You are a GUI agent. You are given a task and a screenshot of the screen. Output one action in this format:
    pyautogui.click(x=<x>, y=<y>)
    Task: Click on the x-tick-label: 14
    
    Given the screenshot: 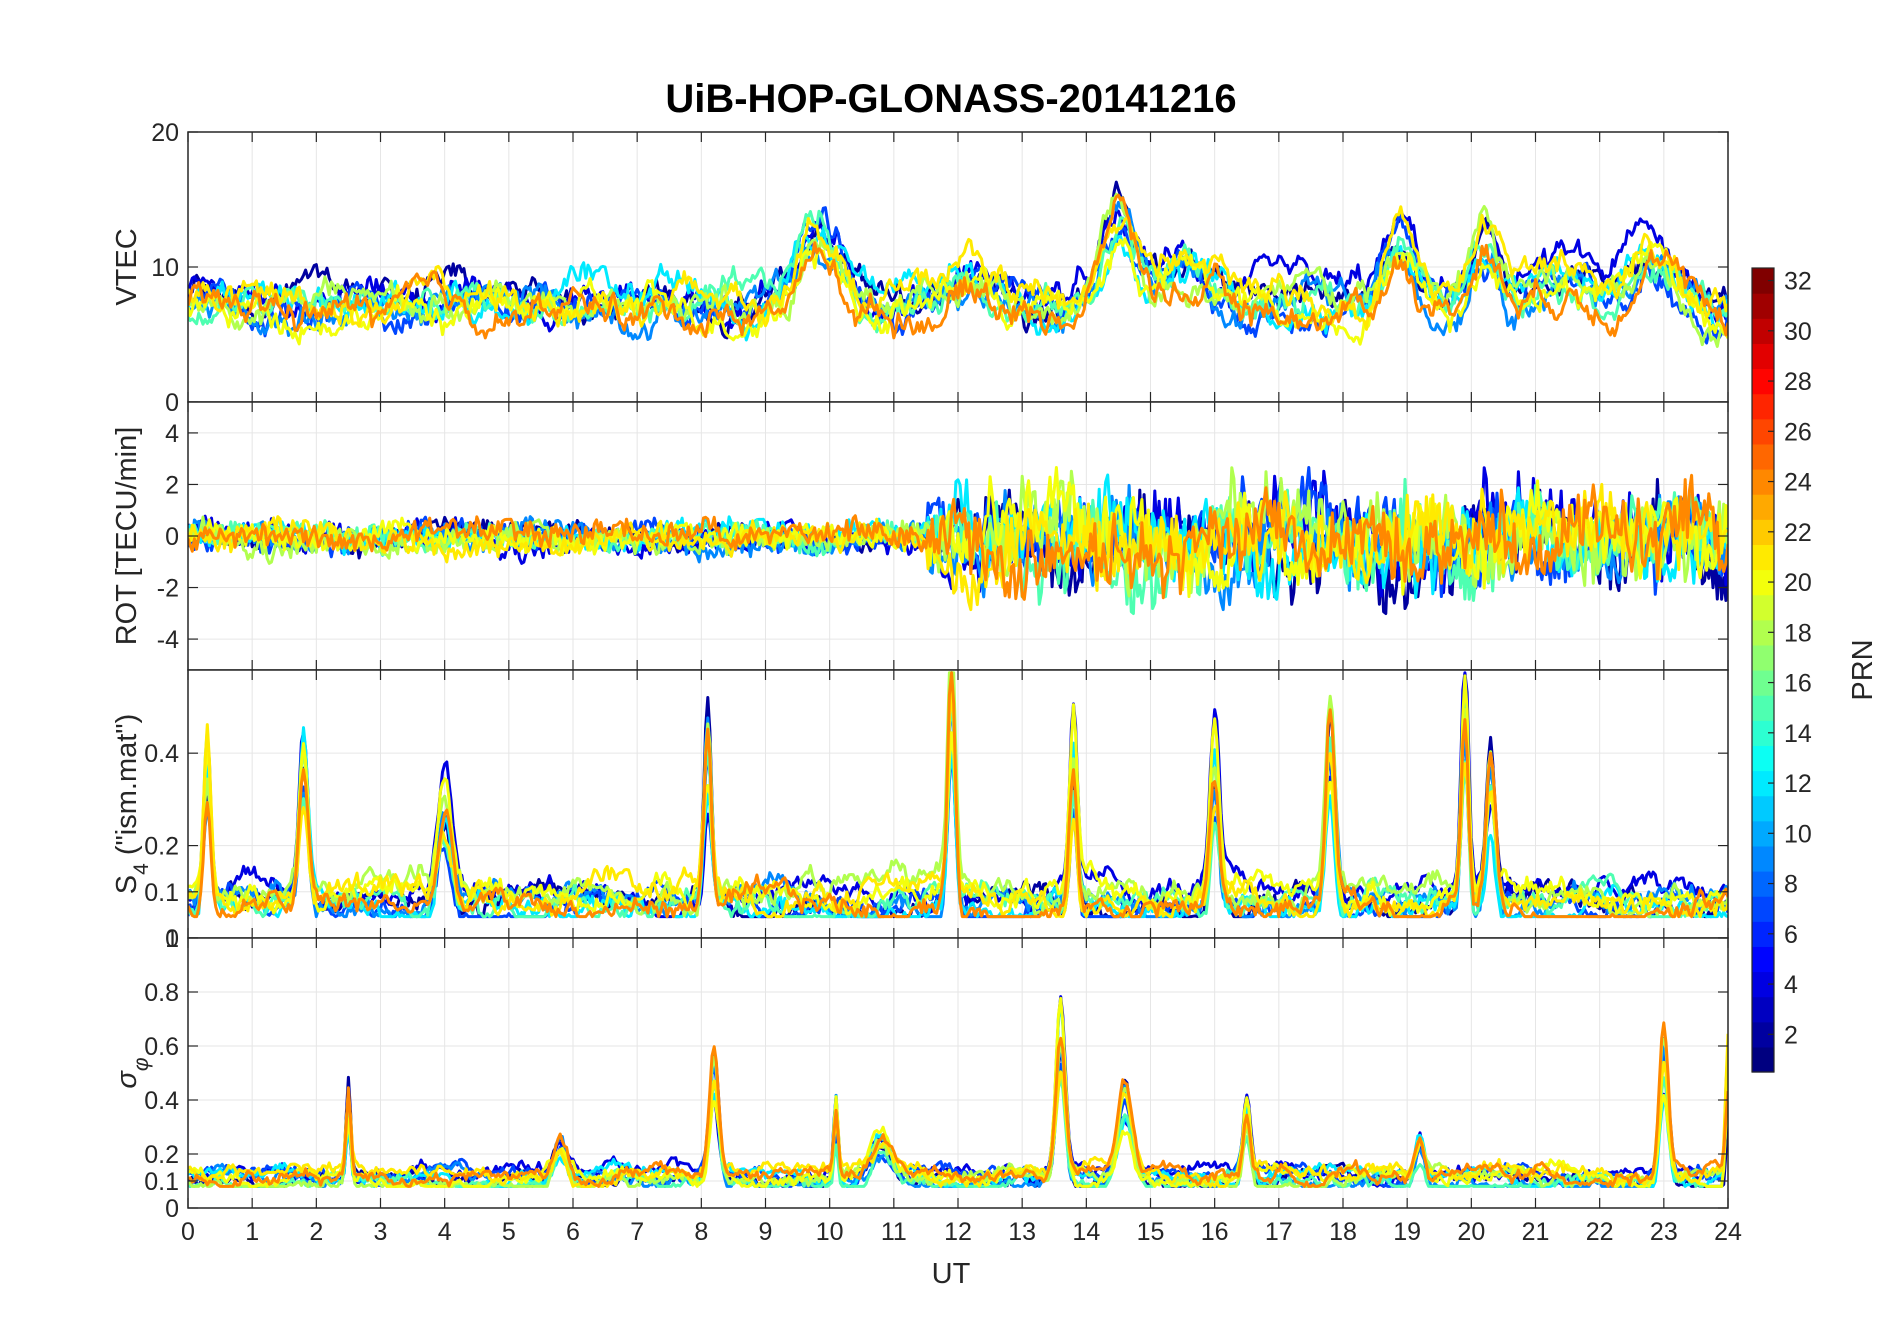 What is the action you would take?
    pyautogui.click(x=1086, y=1232)
    